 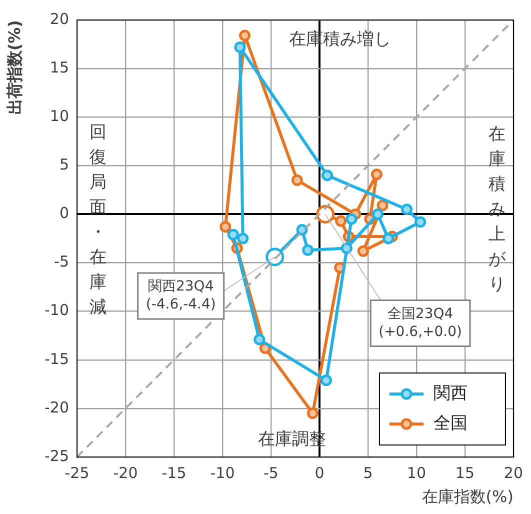 What do you see at coordinates (64, 165) in the screenshot?
I see `y-tick-label: 5` at bounding box center [64, 165].